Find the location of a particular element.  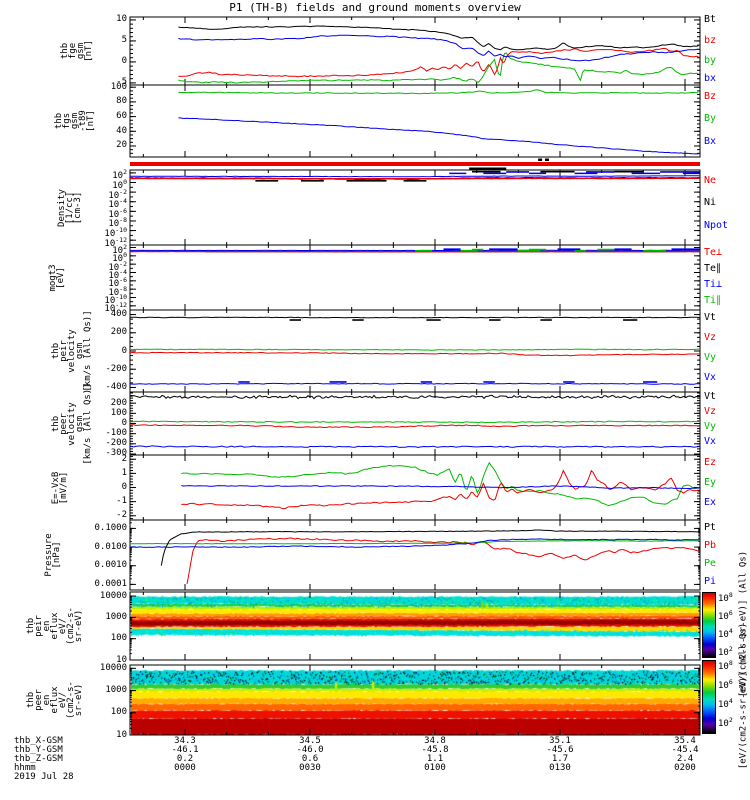

density-ytick-label: 10⁻¹⁰ is located at coordinates (115, 233).